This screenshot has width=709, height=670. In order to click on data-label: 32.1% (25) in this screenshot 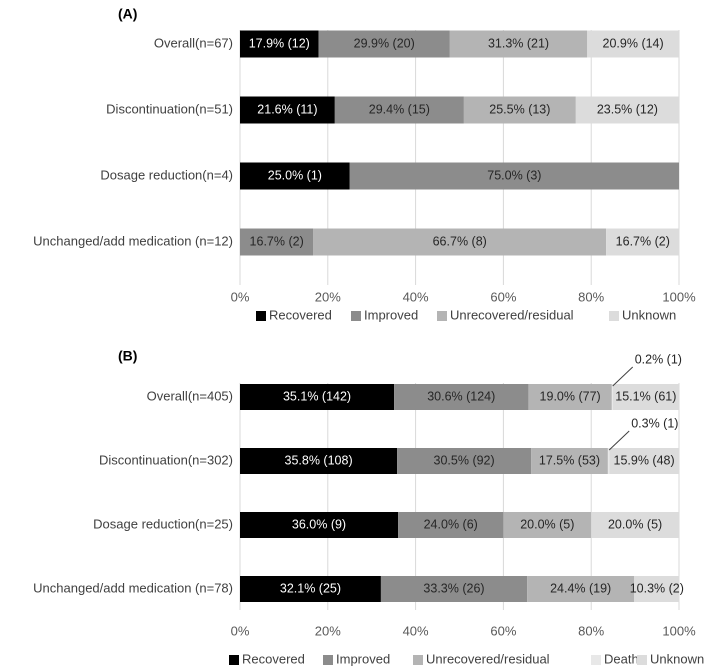, I will do `click(310, 588)`.